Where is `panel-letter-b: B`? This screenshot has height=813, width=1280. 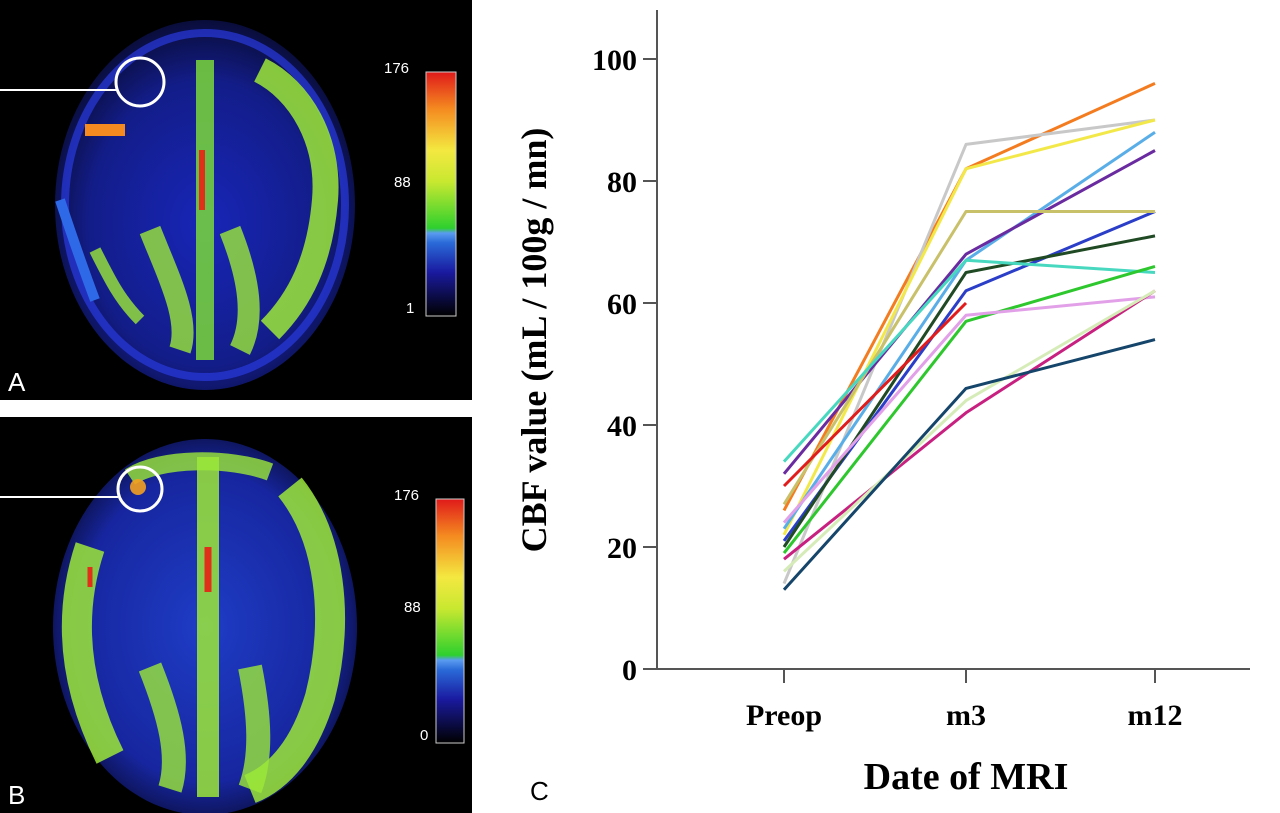
panel-letter-b: B is located at coordinates (17, 795).